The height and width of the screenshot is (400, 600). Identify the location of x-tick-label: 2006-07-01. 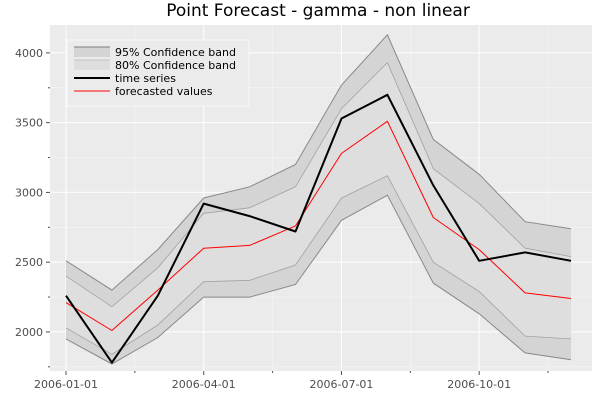
(341, 384).